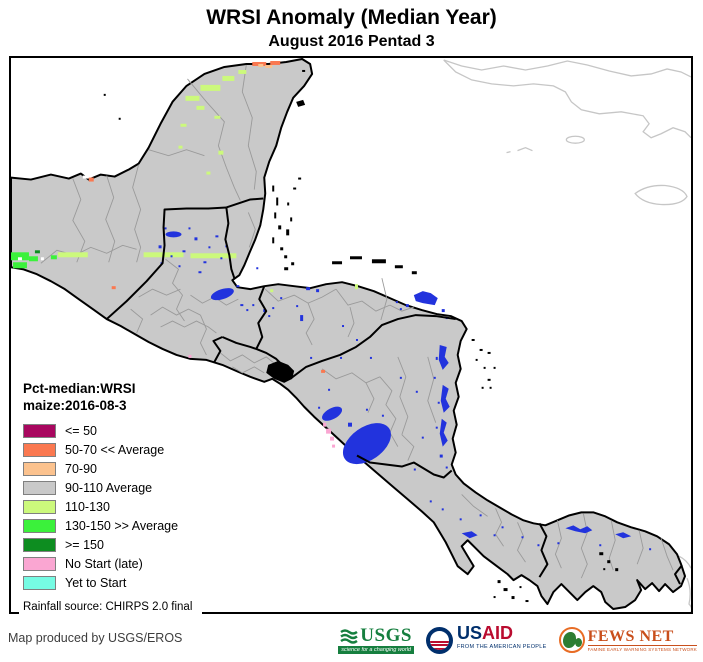 The image size is (703, 662). Describe the element at coordinates (469, 535) in the screenshot. I see `lake-arenal` at that location.